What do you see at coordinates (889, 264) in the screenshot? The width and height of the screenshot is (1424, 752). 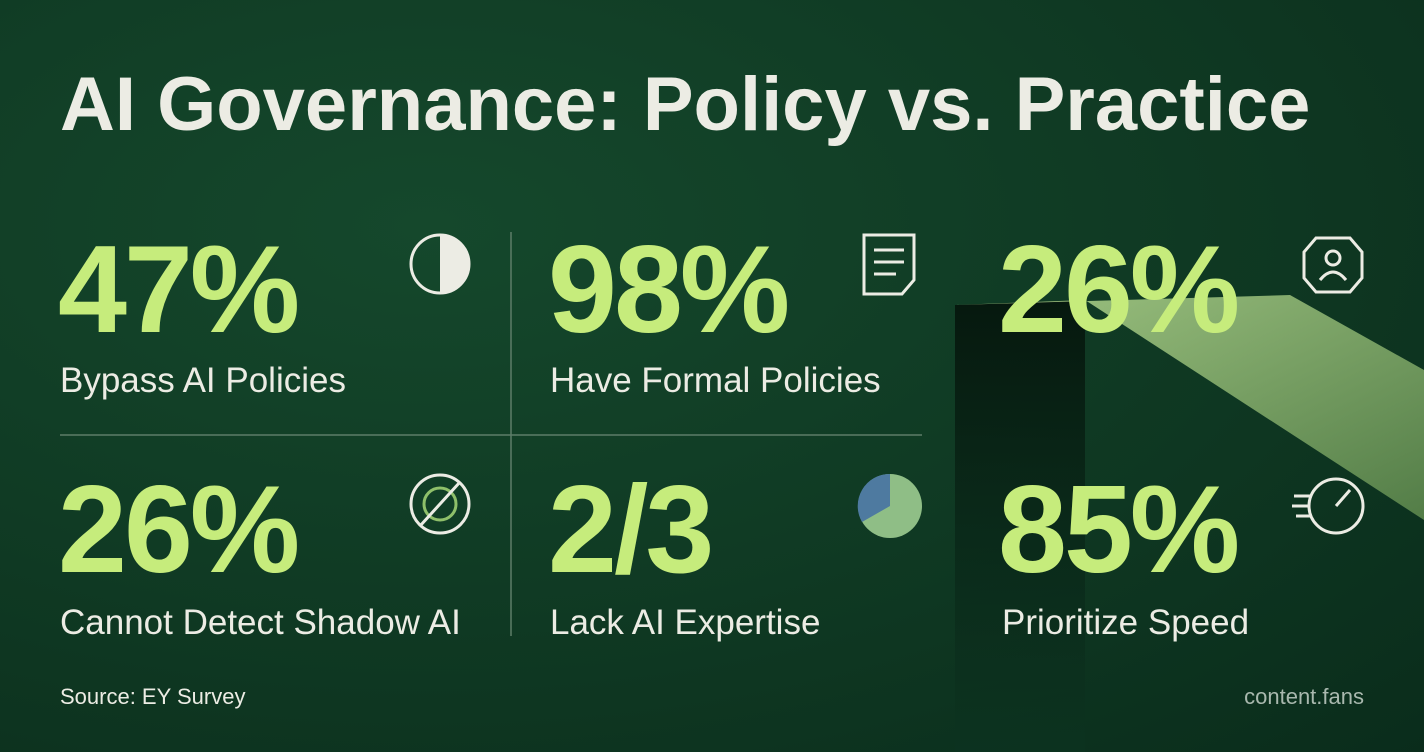 I see `icon-document` at bounding box center [889, 264].